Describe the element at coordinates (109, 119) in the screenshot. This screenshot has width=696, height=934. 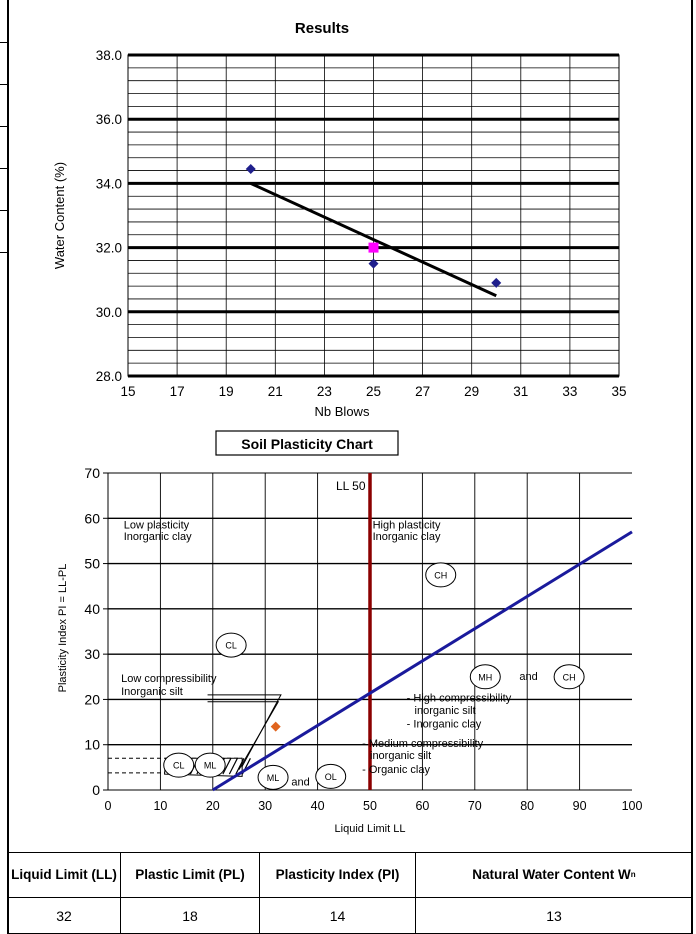
I see `y-tick-label: 36.0` at that location.